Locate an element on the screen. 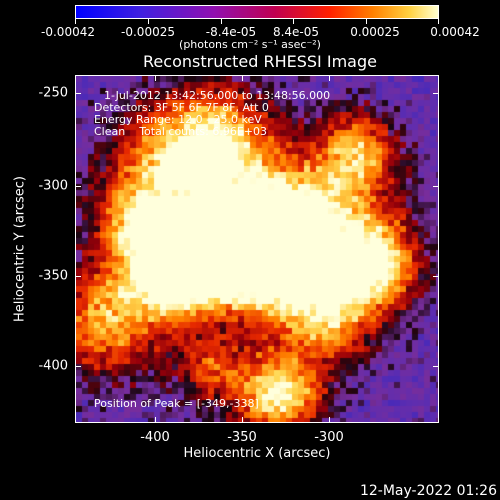 The height and width of the screenshot is (500, 500). colorbar is located at coordinates (257, 12).